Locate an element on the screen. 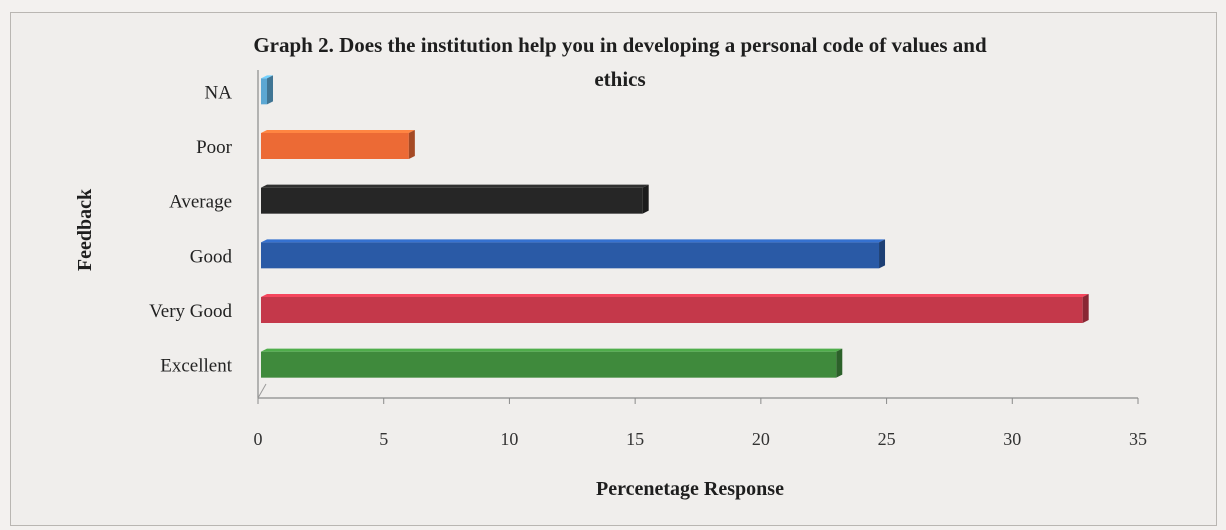 This screenshot has width=1226, height=530. category-label: Very Good is located at coordinates (190, 311).